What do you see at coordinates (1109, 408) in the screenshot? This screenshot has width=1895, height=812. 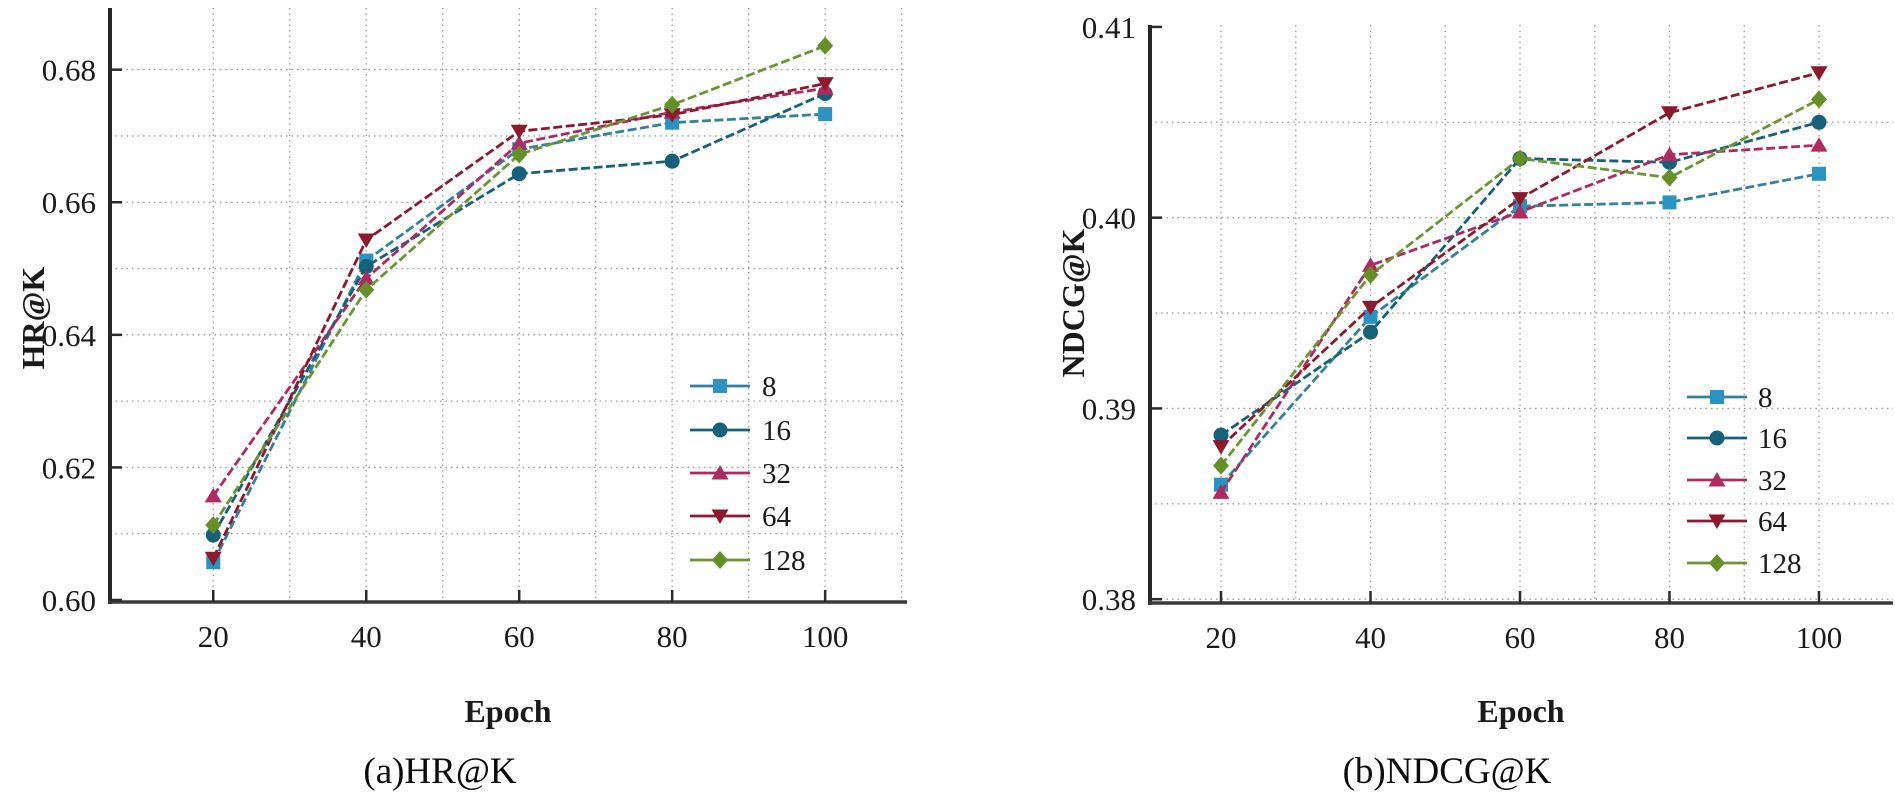 I see `y-tick-label-0.39: 0.39` at bounding box center [1109, 408].